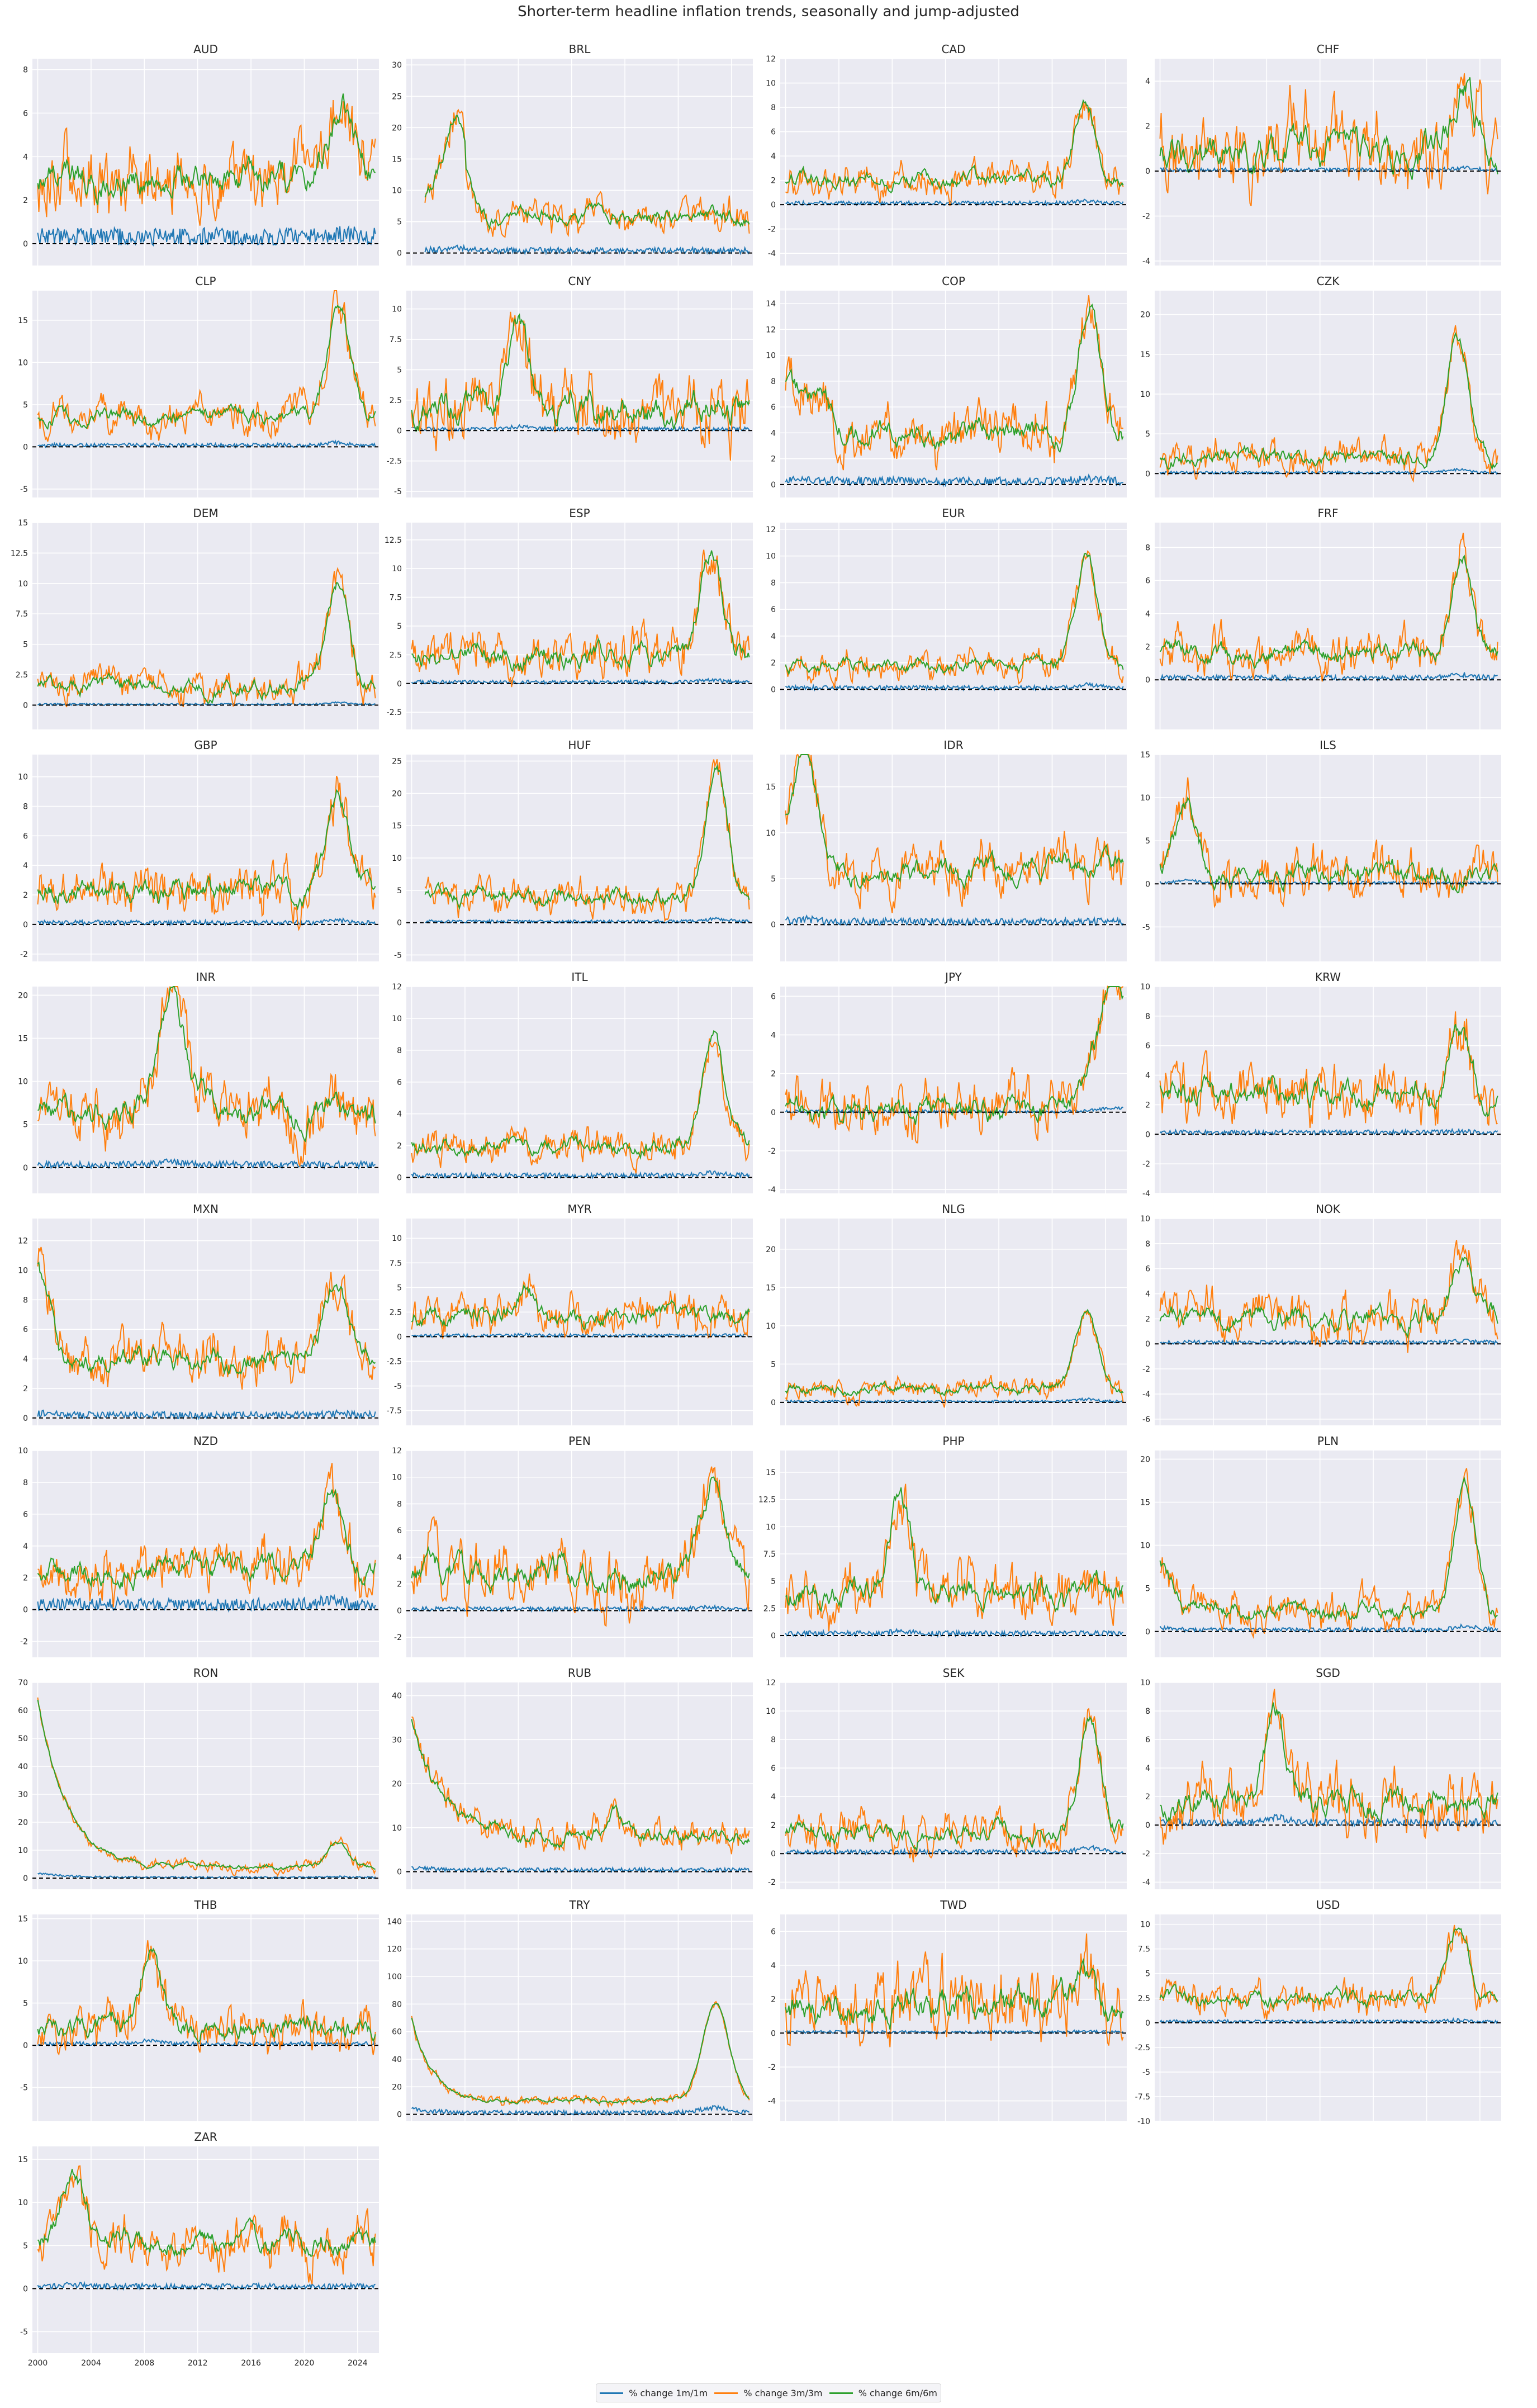 This screenshot has width=1537, height=2408. I want to click on panel-frf: 0 2 4 6 8 FRF, so click(1323, 617).